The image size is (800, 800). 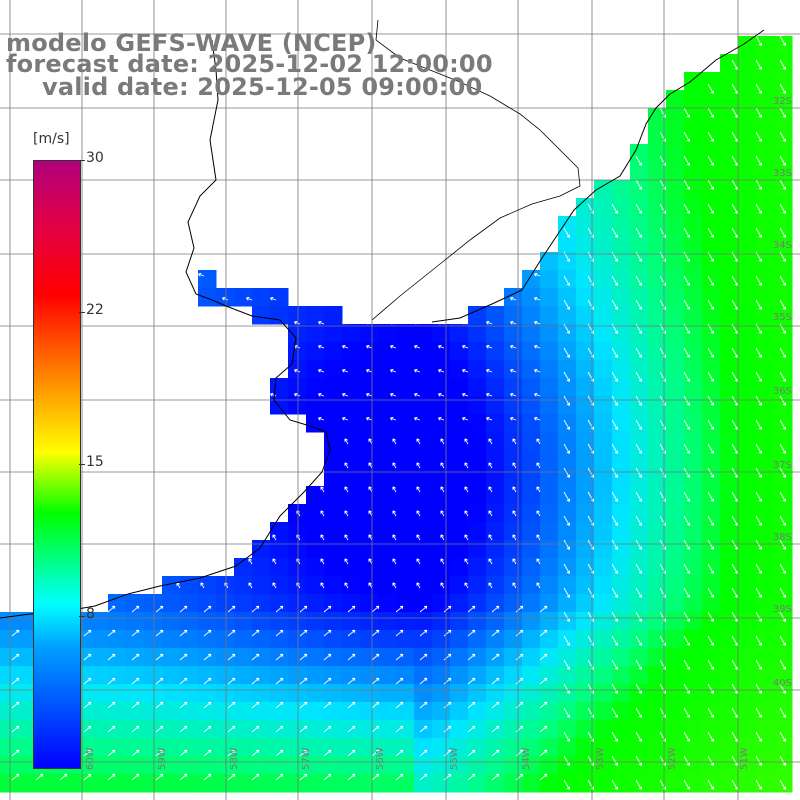 What do you see at coordinates (95, 462) in the screenshot?
I see `colorbar-tick-15: 15` at bounding box center [95, 462].